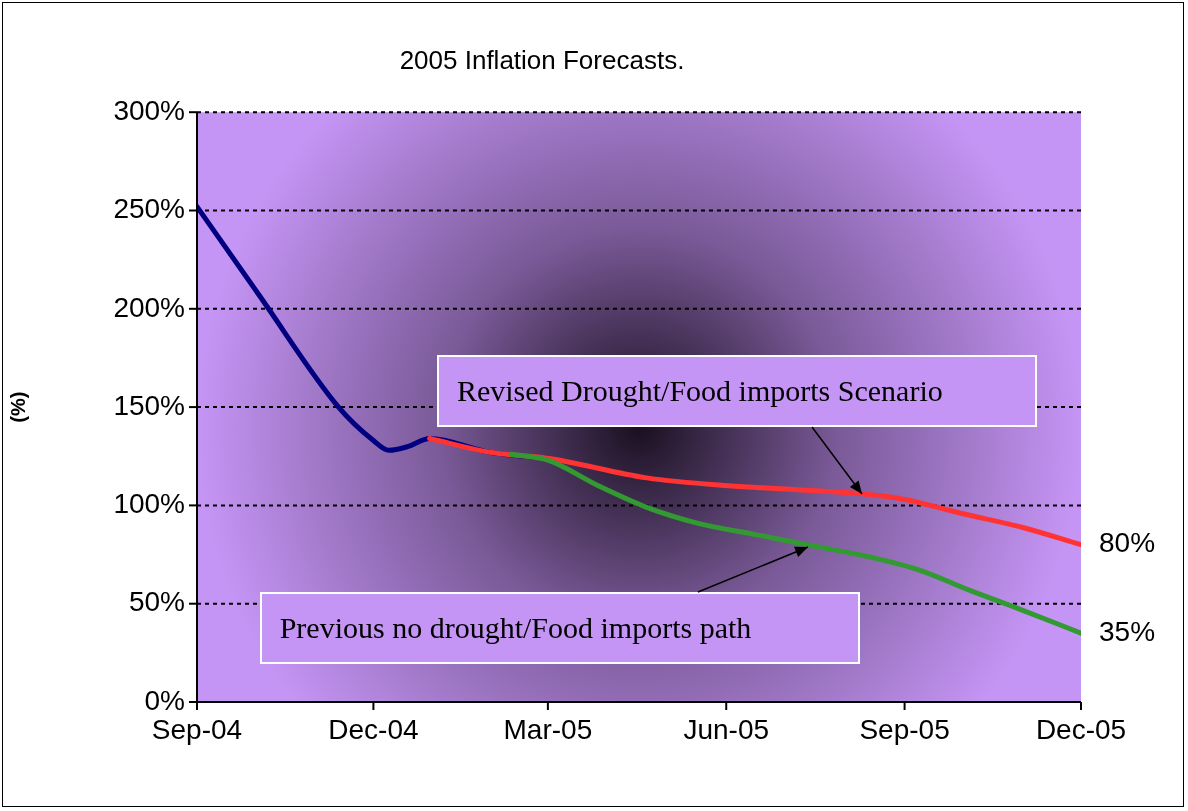 The image size is (1188, 811). I want to click on data-label: 35%, so click(1127, 631).